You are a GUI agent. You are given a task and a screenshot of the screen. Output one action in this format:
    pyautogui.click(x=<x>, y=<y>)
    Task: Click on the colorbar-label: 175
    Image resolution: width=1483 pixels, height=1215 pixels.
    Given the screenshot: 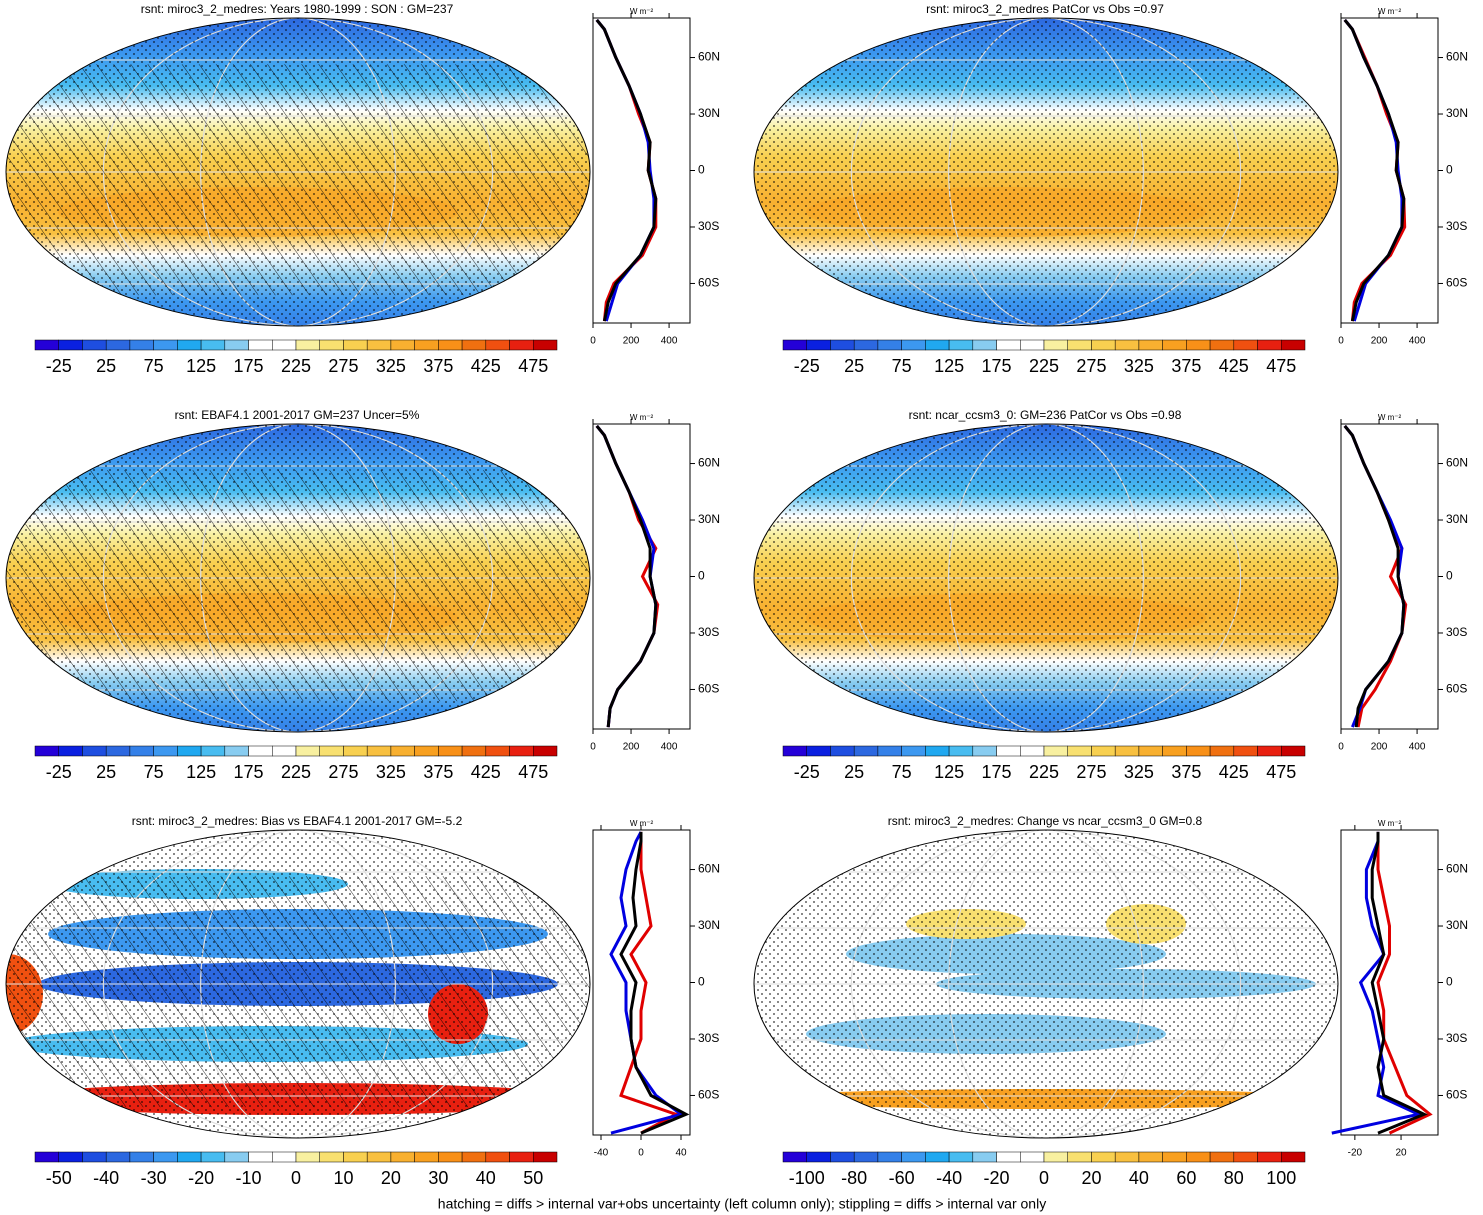 What is the action you would take?
    pyautogui.click(x=249, y=772)
    